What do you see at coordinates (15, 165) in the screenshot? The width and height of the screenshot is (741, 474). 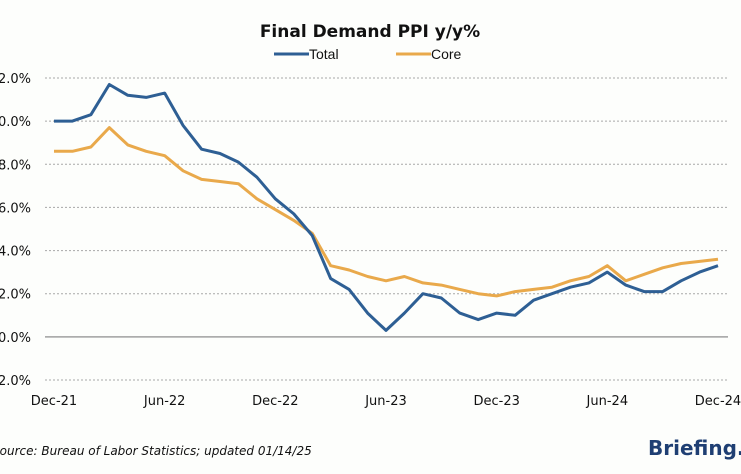 I see `y-tick-label: 8.0%` at bounding box center [15, 165].